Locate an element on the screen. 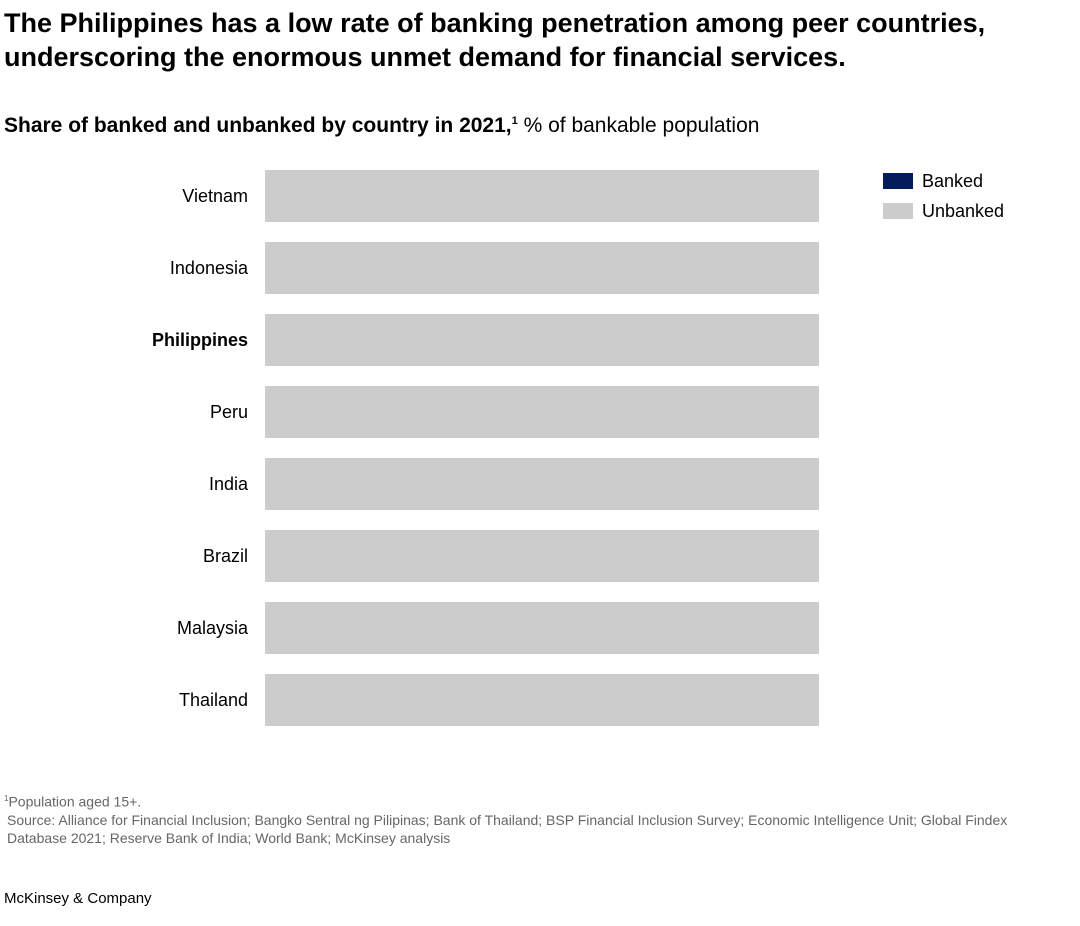 This screenshot has width=1080, height=926. category-label: Peru is located at coordinates (229, 412).